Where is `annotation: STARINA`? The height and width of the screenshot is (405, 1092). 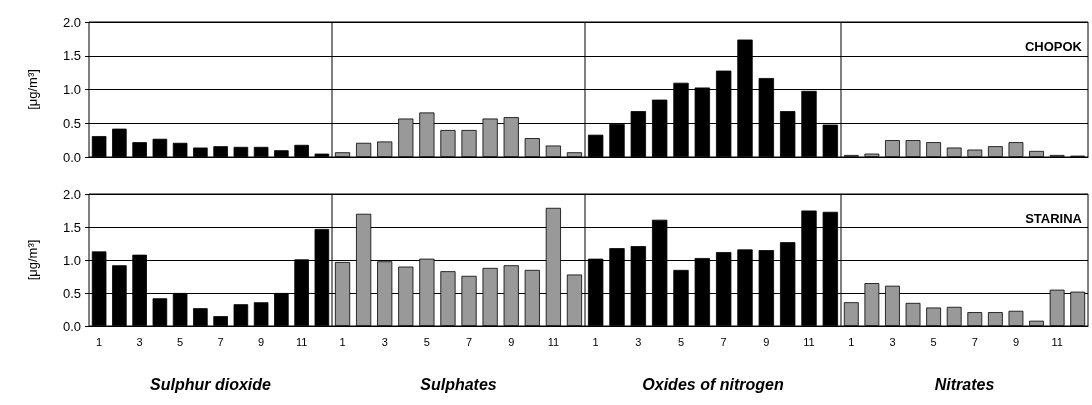
annotation: STARINA is located at coordinates (1054, 218).